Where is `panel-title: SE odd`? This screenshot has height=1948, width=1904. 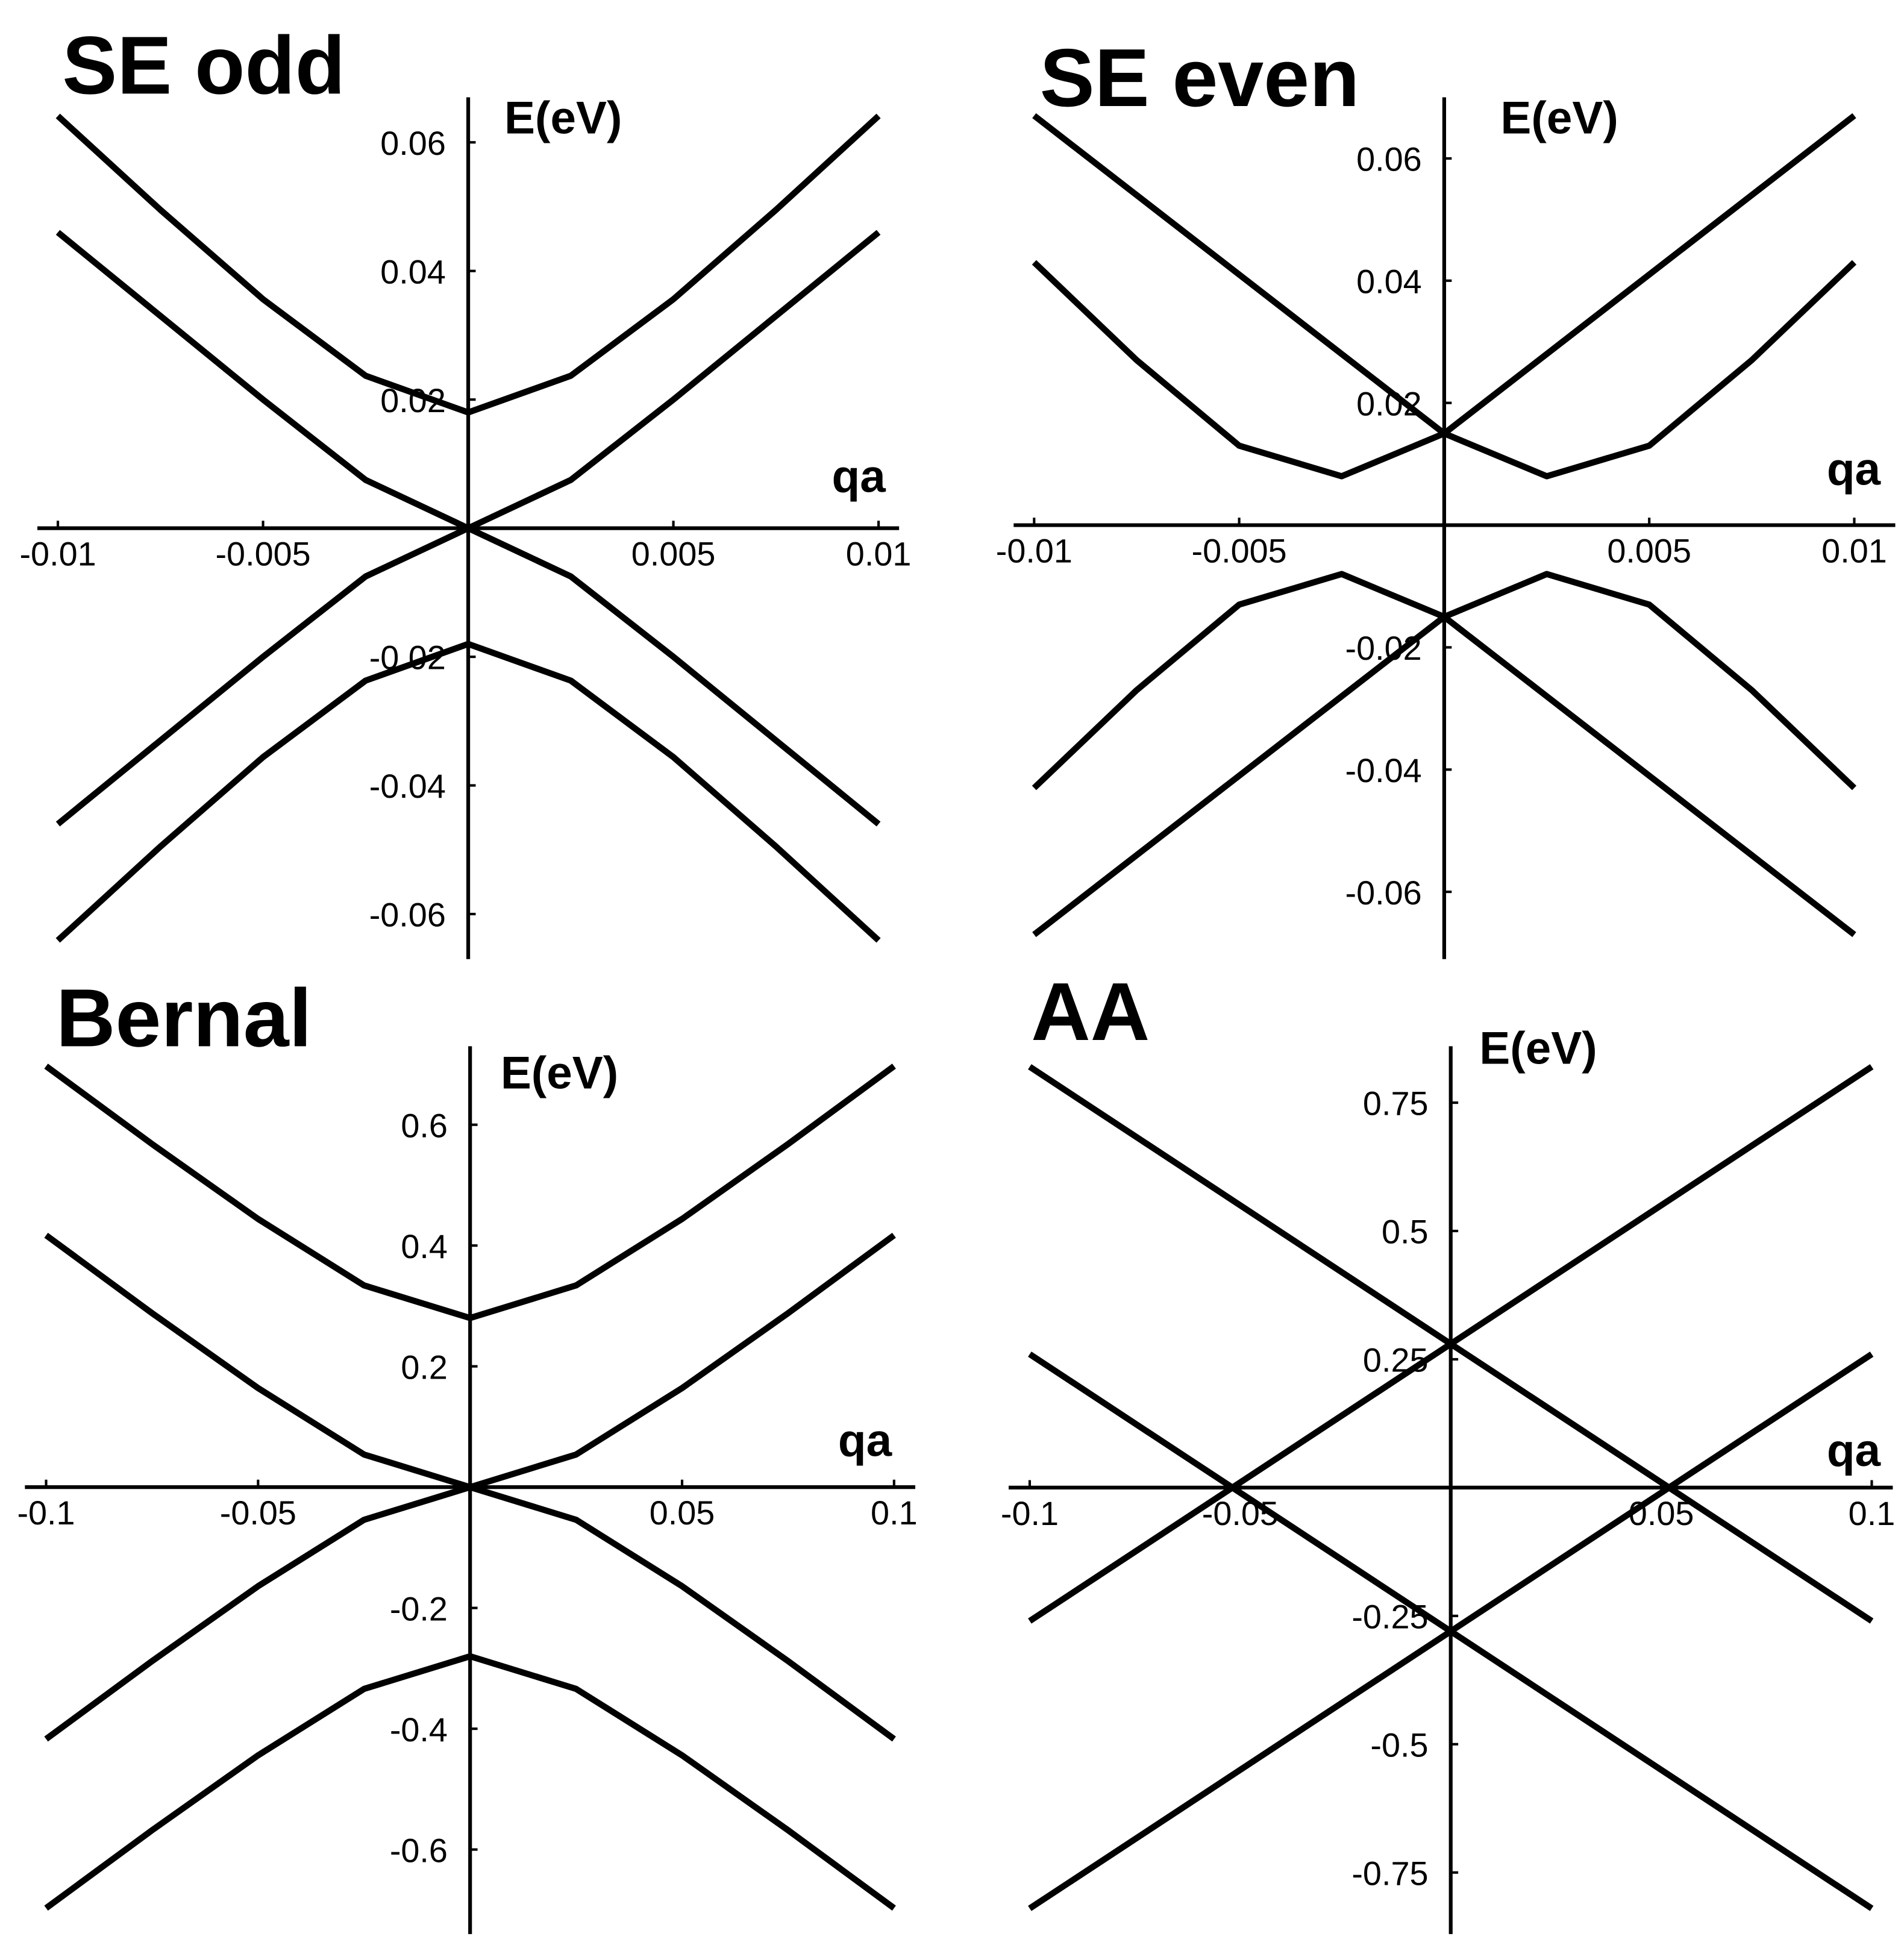 panel-title: SE odd is located at coordinates (204, 65).